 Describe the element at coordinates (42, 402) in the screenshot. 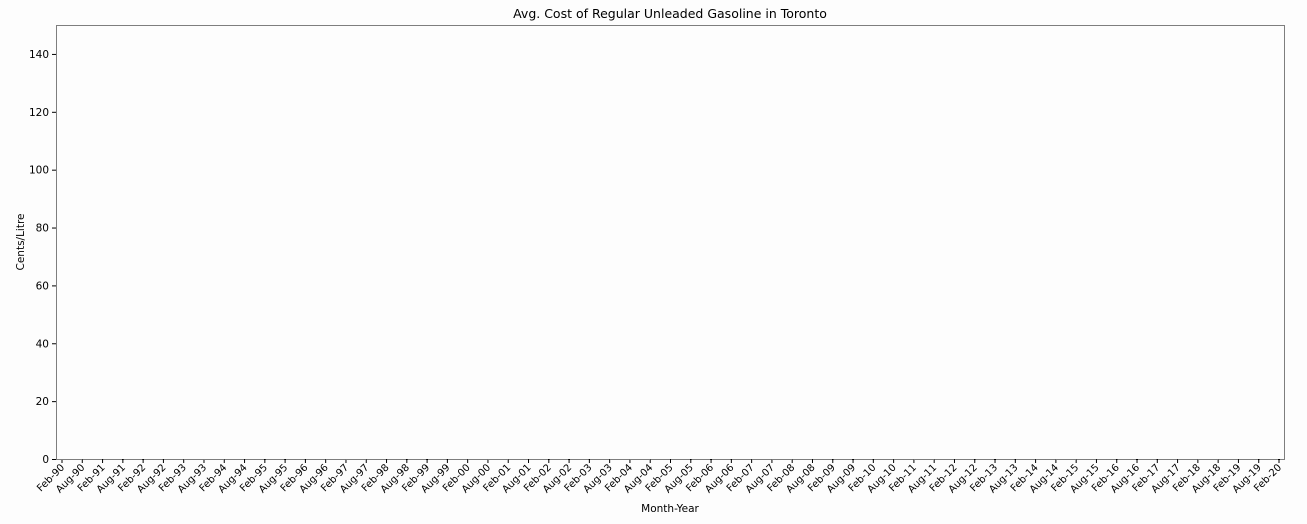

I see `y-tick-label: 20` at that location.